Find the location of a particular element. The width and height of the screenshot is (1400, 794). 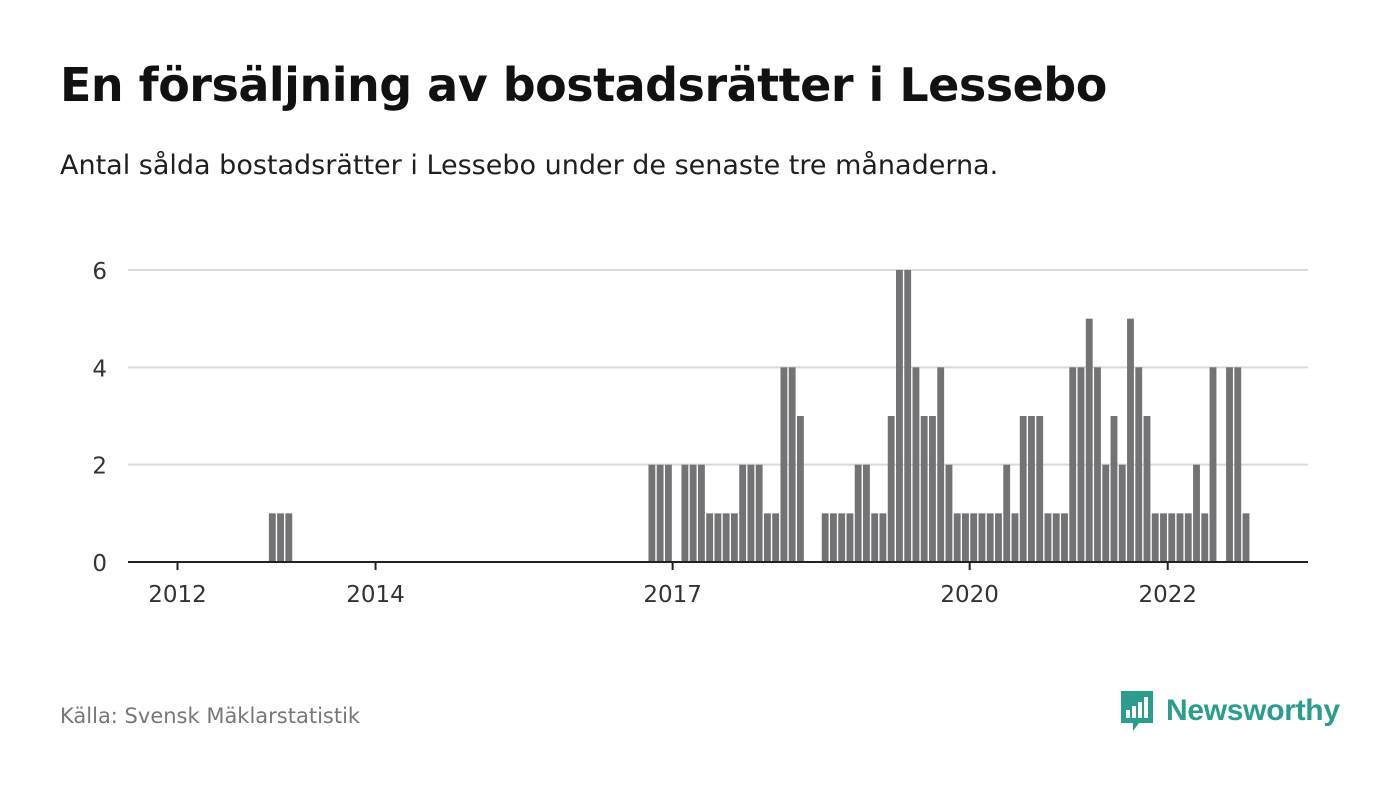

y-tick-label: 4 is located at coordinates (99, 369).